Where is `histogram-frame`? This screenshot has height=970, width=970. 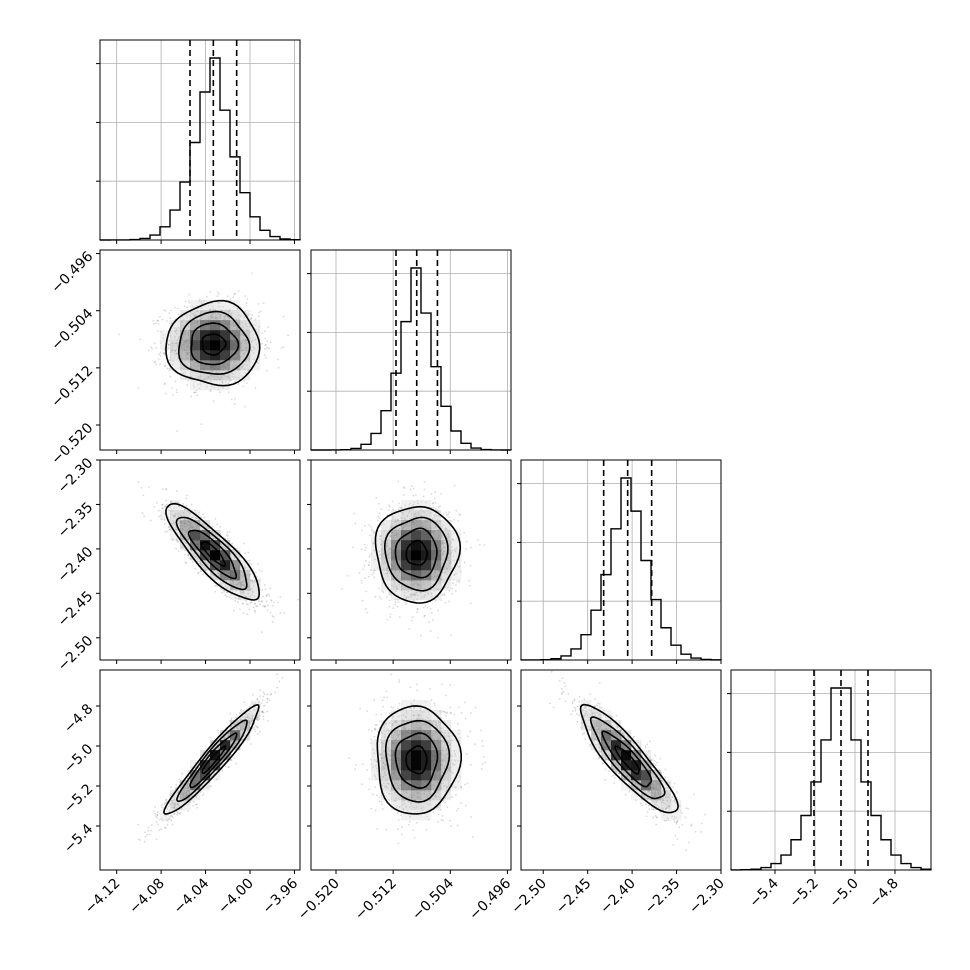
histogram-frame is located at coordinates (621, 560).